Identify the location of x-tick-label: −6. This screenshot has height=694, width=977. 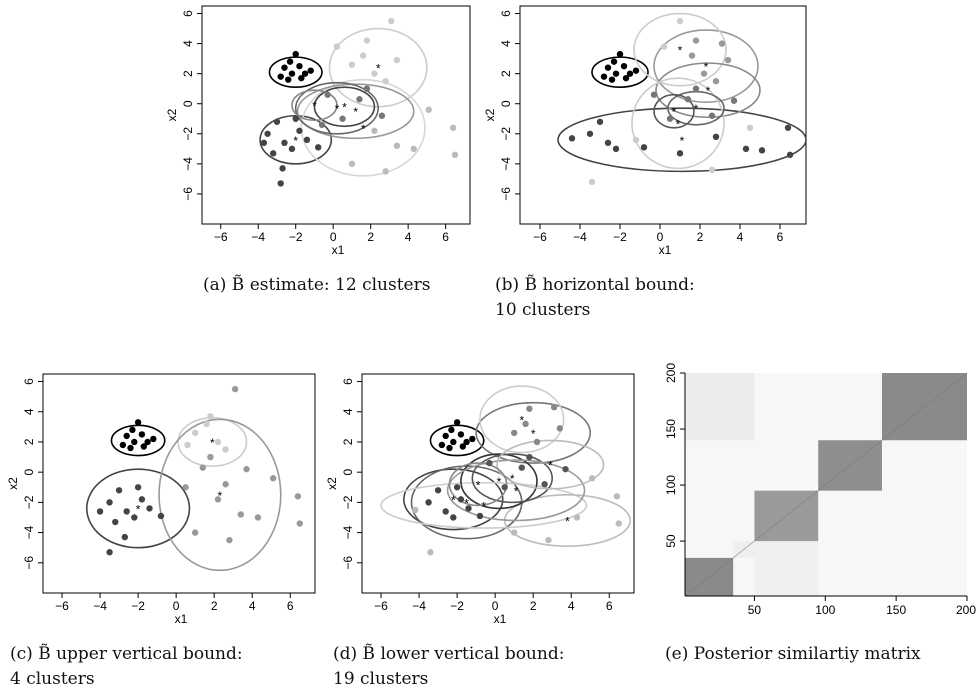
(221, 237).